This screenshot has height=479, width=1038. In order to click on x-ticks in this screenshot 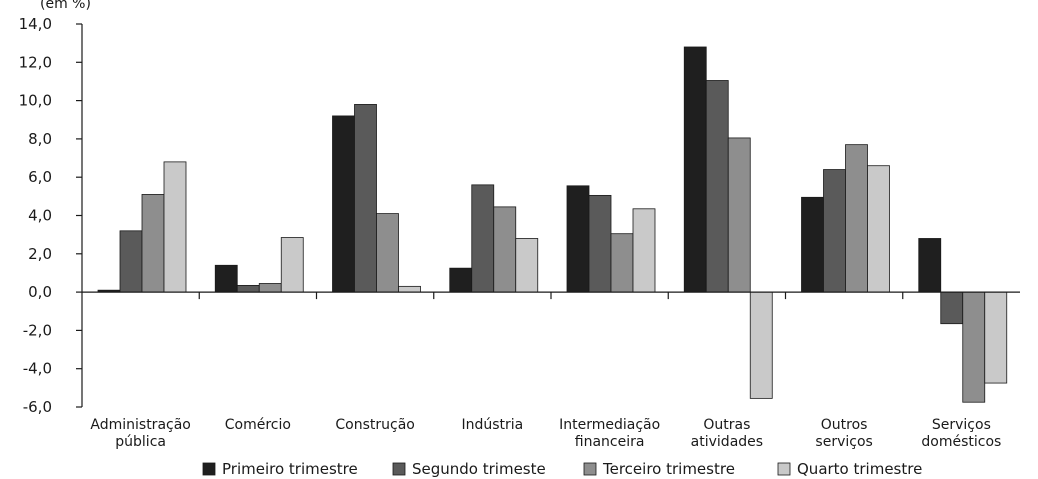, I will do `click(551, 296)`.